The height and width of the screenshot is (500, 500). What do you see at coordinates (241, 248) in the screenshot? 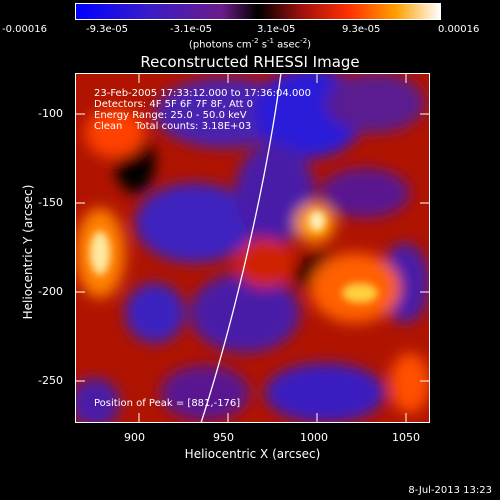
I see `solar-limb-line` at bounding box center [241, 248].